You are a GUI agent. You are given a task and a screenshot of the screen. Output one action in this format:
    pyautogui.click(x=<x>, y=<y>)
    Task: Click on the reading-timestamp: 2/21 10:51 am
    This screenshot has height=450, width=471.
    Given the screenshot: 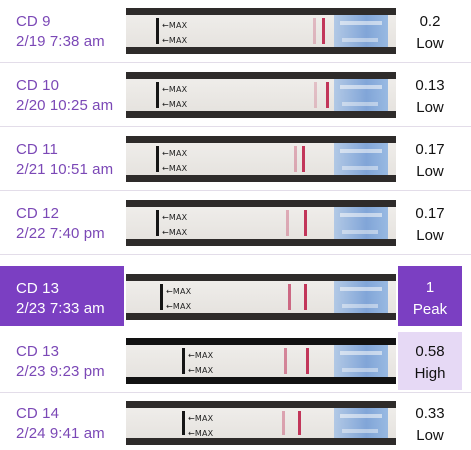 What is the action you would take?
    pyautogui.click(x=65, y=169)
    